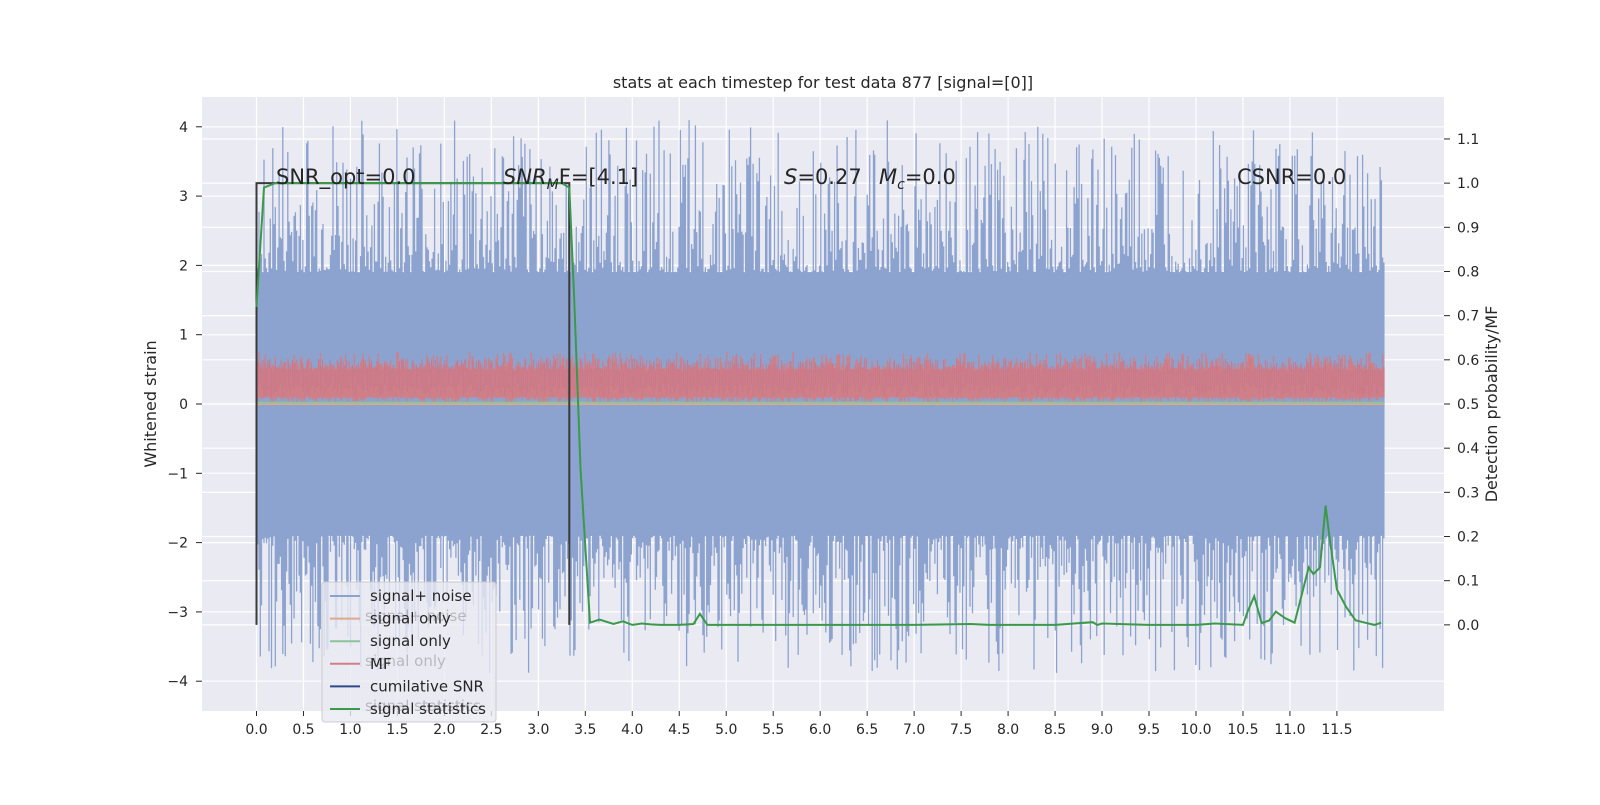 The image size is (1600, 805). What do you see at coordinates (346, 177) in the screenshot?
I see `annotation-snr-opt: SNR_opt=0.0` at bounding box center [346, 177].